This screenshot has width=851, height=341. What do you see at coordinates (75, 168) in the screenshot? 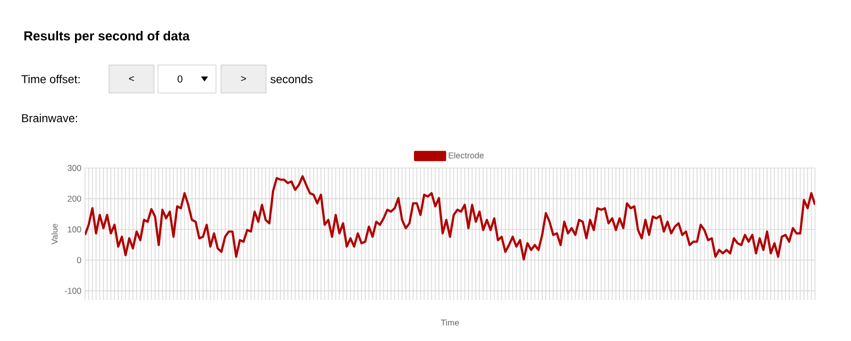
I see `y-tick-label: 300` at bounding box center [75, 168].